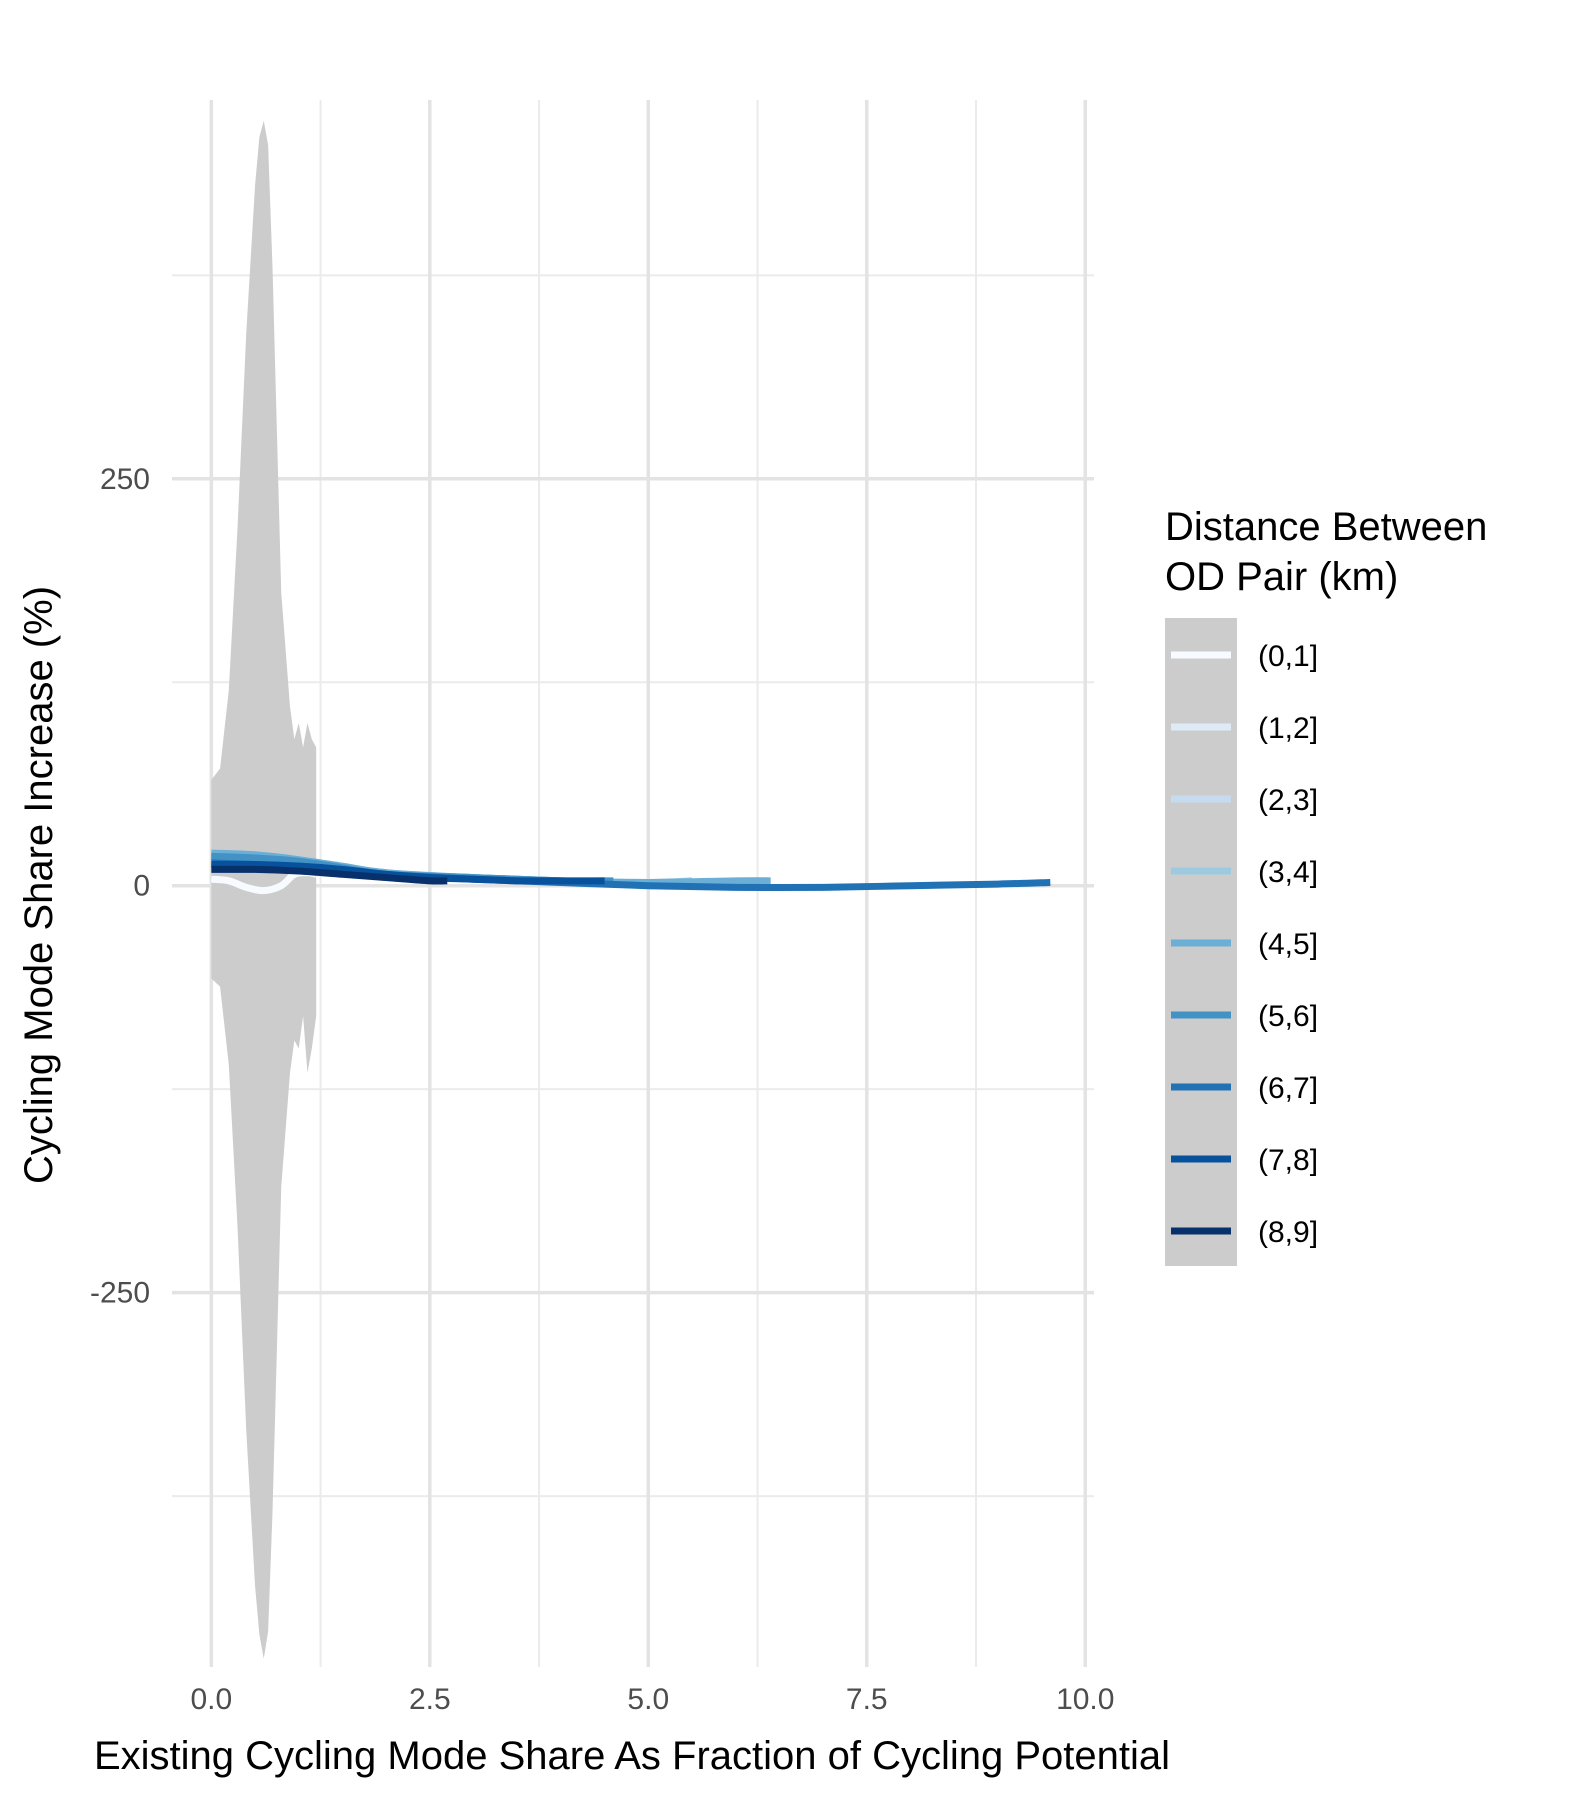 The width and height of the screenshot is (1591, 1804). Describe the element at coordinates (1281, 577) in the screenshot. I see `legend-title-line-2: OD Pair (km)` at that location.